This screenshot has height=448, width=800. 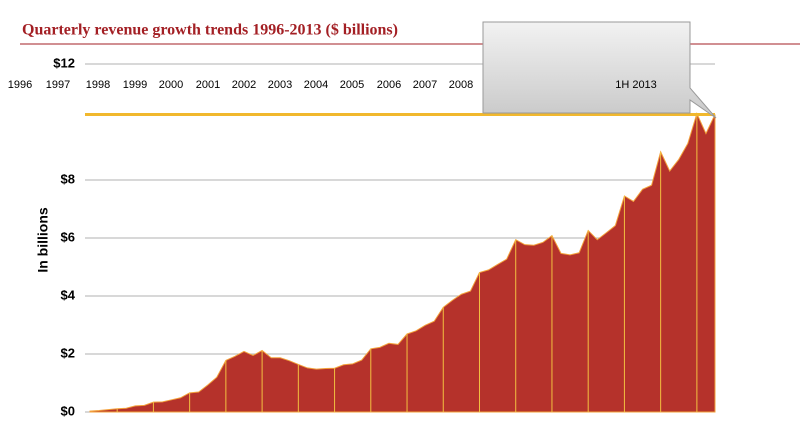 I want to click on y-tick-label: $8, so click(x=68, y=178).